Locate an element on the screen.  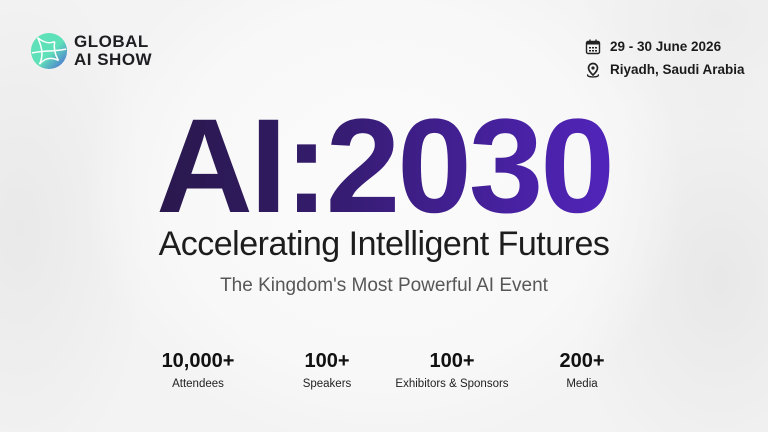
event-location-text: Riyadh, Saudi Arabia is located at coordinates (677, 69).